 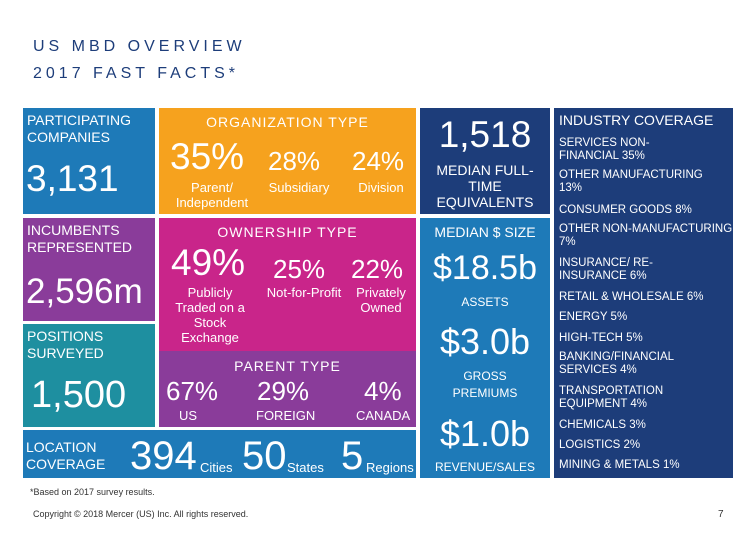 I want to click on title-line-2: 2017 FAST FACTS*, so click(x=136, y=73).